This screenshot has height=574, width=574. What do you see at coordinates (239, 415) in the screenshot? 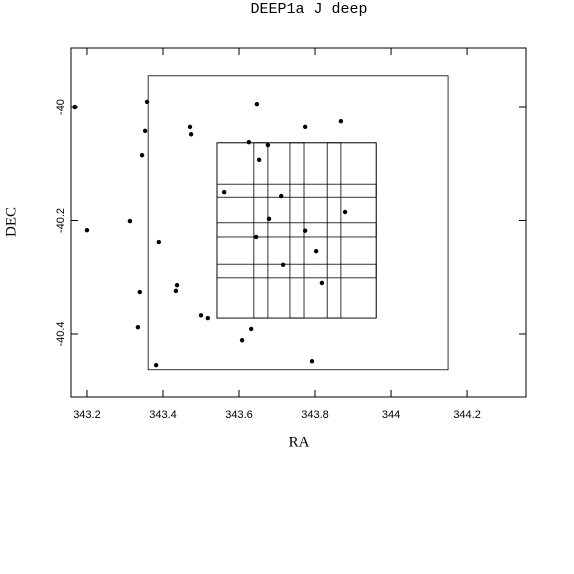
I see `x-tick-label: 343.6` at bounding box center [239, 415].